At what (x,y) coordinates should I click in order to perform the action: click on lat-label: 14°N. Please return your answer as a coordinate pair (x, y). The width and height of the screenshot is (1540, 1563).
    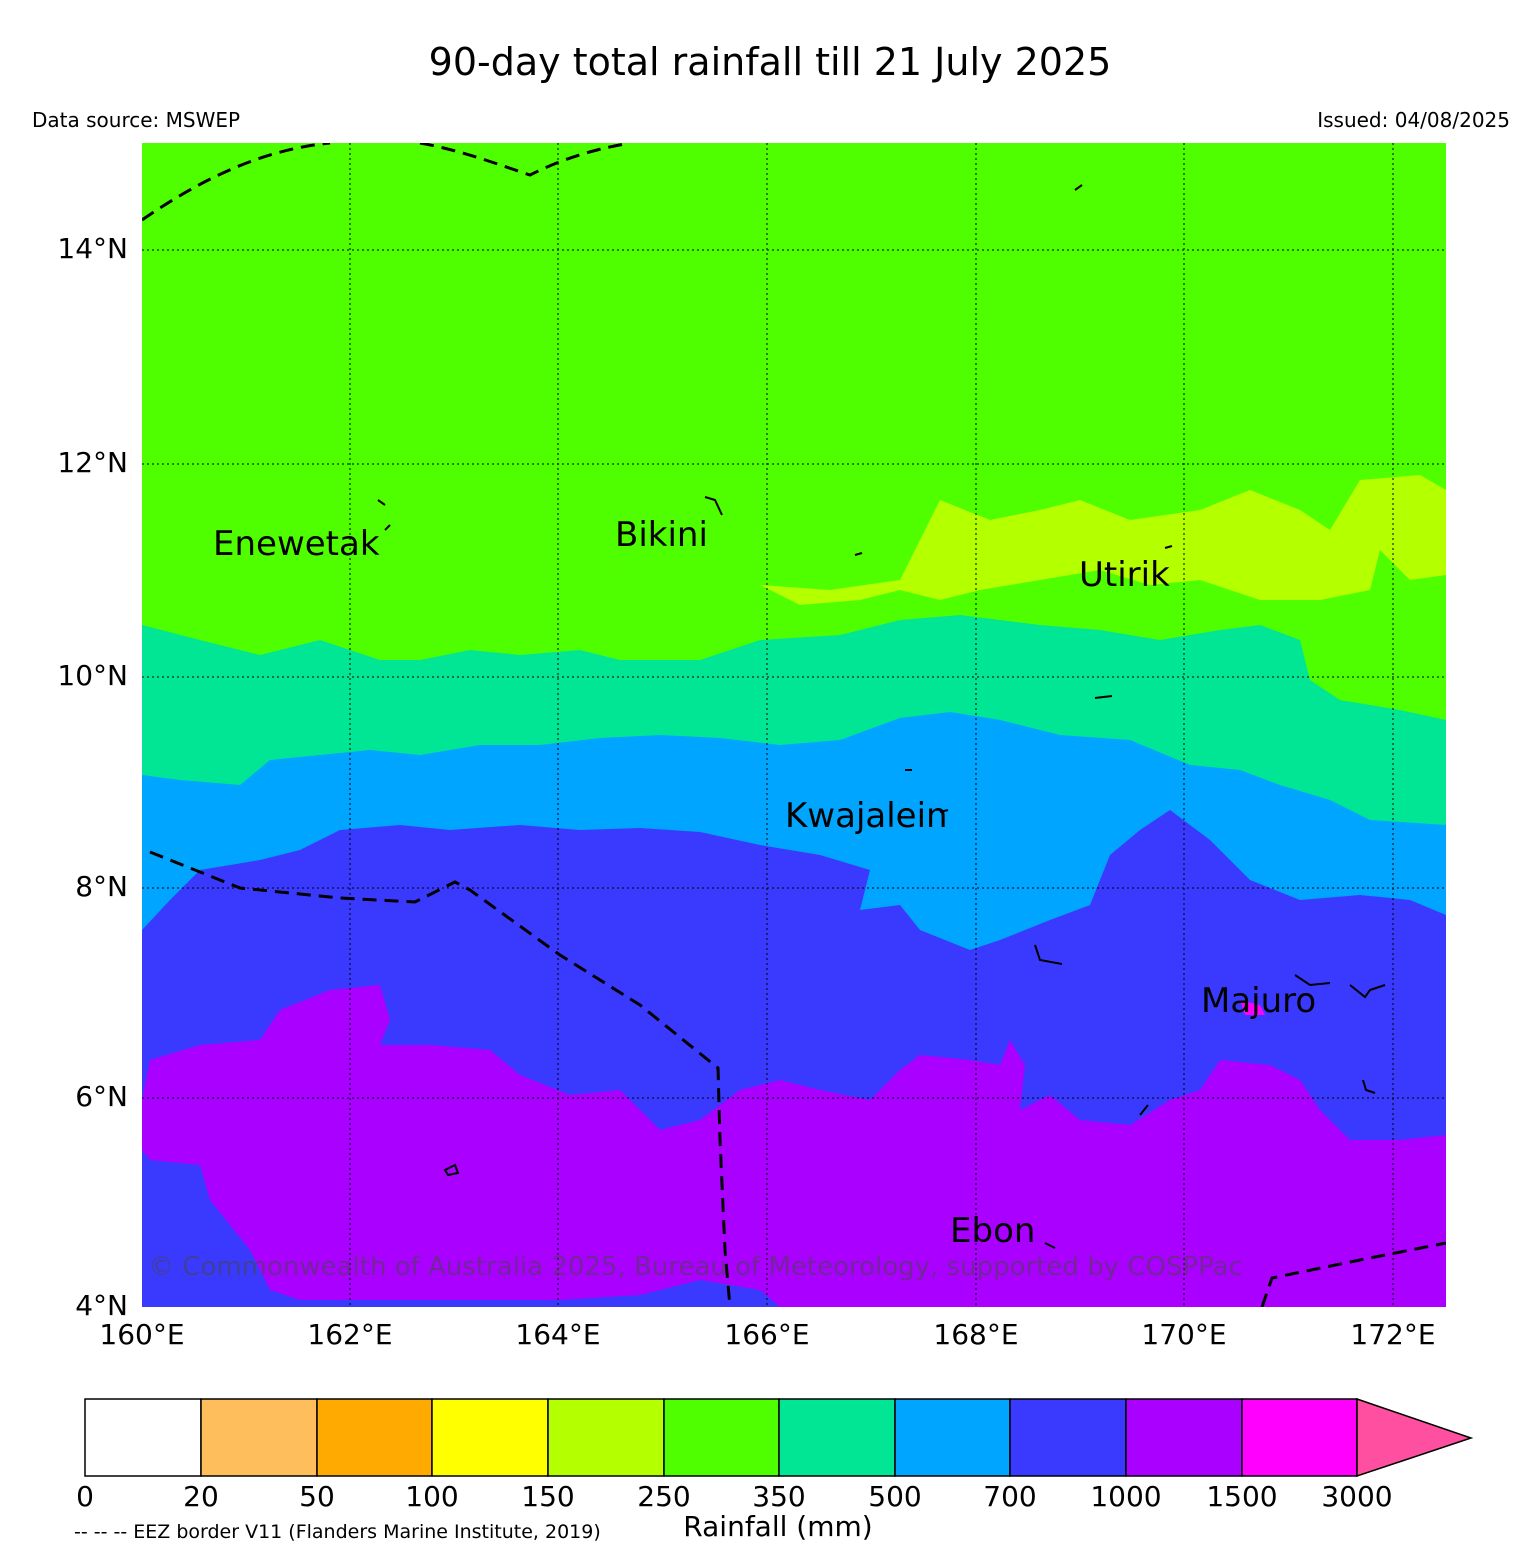
    Looking at the image, I should click on (92, 248).